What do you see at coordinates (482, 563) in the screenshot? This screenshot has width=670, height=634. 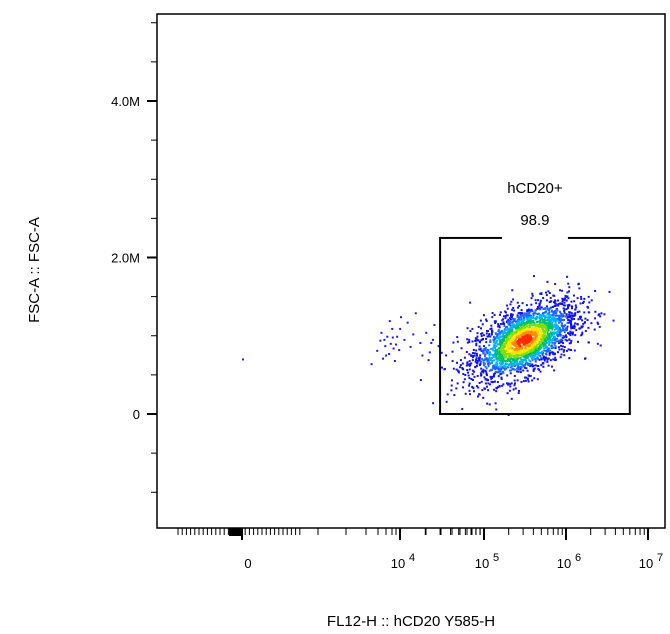 I see `x-tick-label: 10` at bounding box center [482, 563].